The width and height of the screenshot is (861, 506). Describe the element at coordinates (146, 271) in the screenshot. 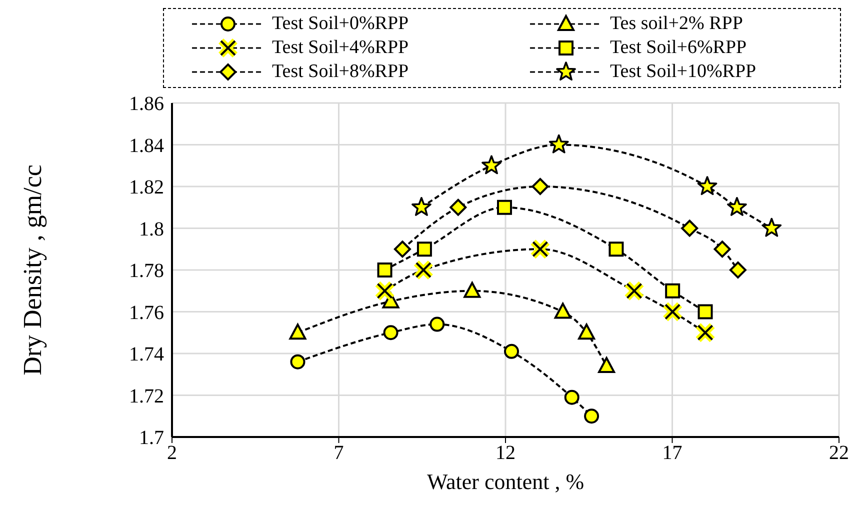

I see `y-tick-label: 1.78` at that location.